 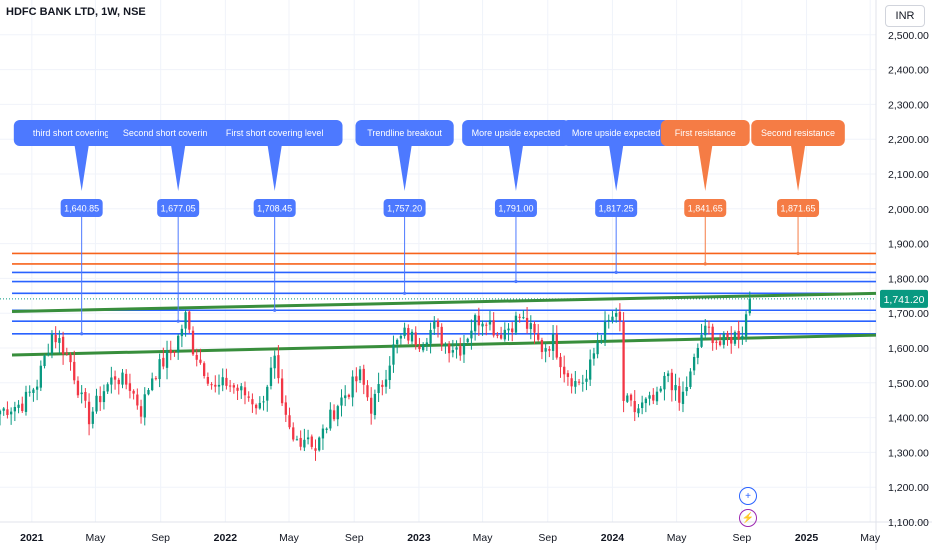 What do you see at coordinates (908, 523) in the screenshot?
I see `y-tick-label: 1,100.00` at bounding box center [908, 523].